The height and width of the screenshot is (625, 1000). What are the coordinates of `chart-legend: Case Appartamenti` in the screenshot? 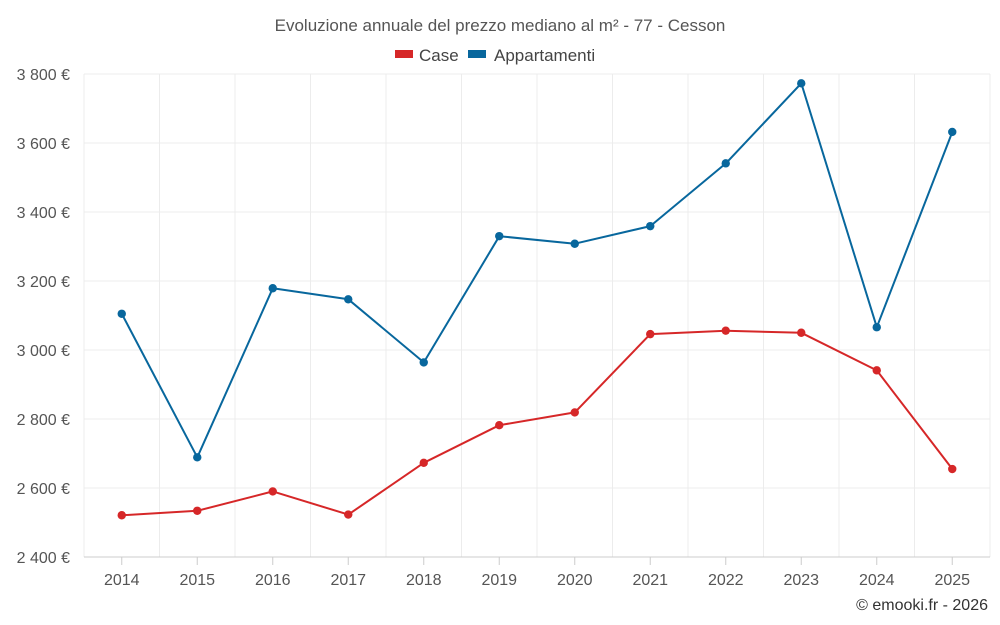 It's located at (495, 55).